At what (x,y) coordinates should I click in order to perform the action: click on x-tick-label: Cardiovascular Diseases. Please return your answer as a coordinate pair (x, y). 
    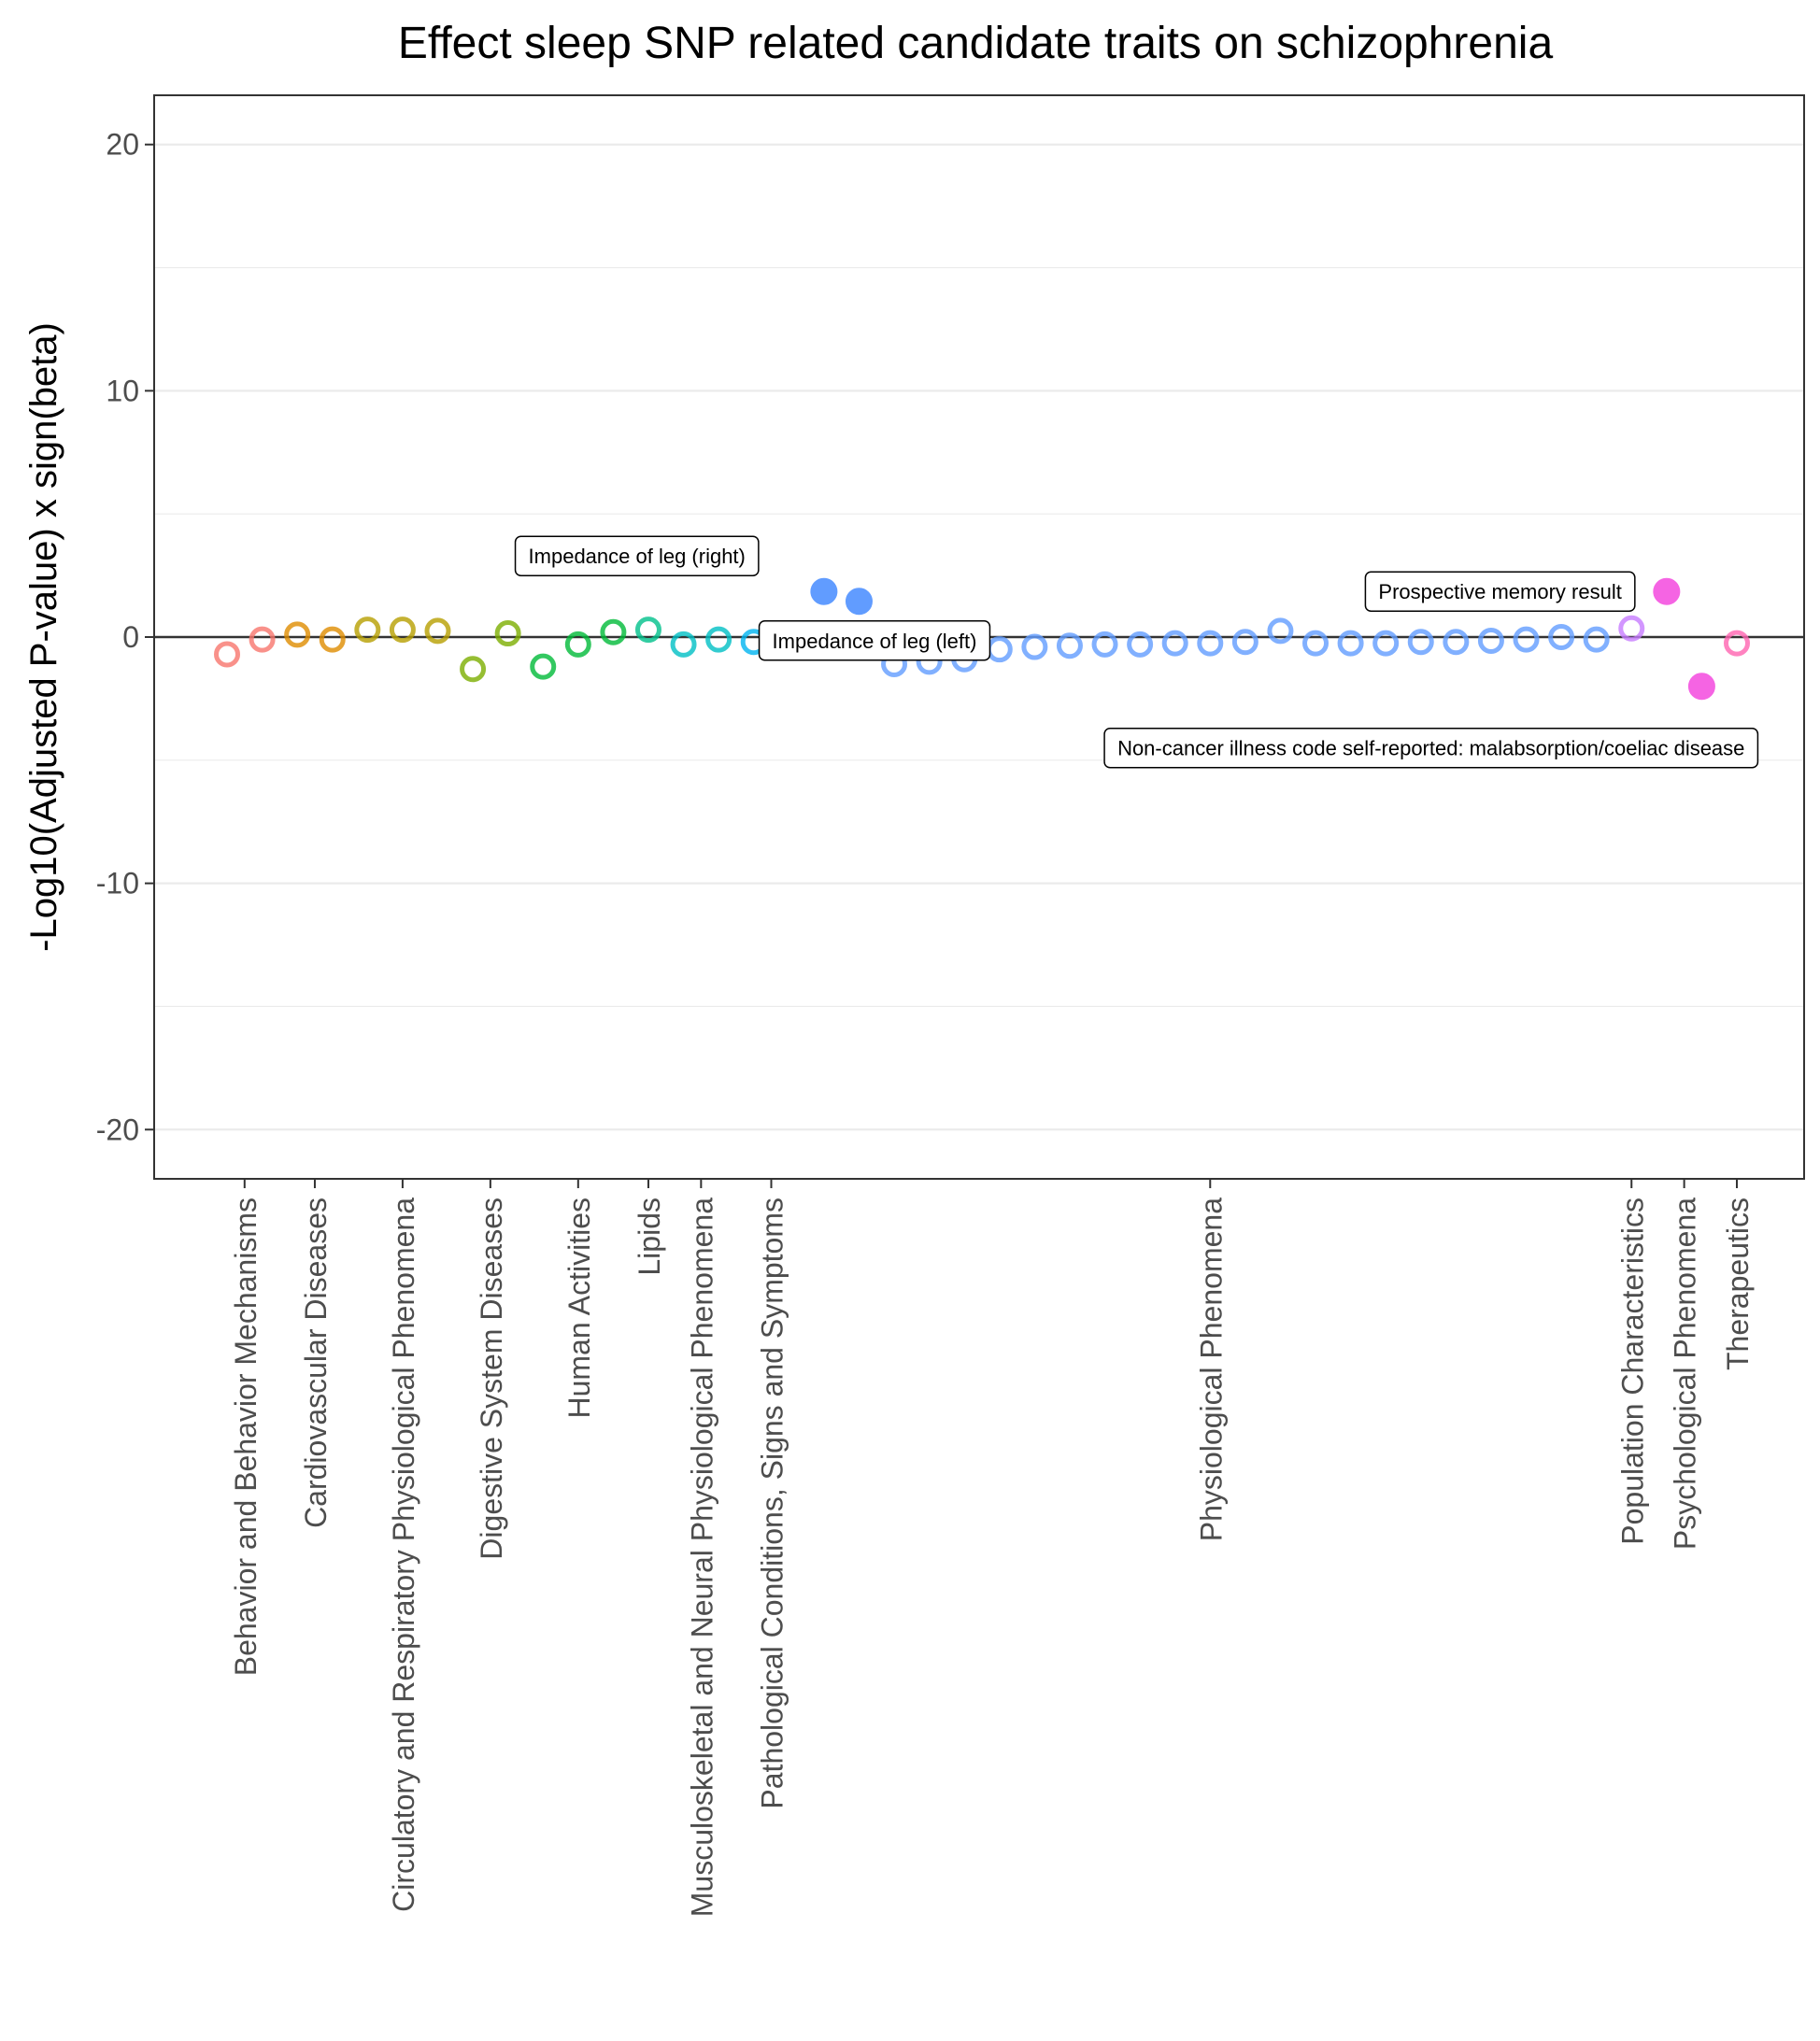
    Looking at the image, I should click on (316, 1363).